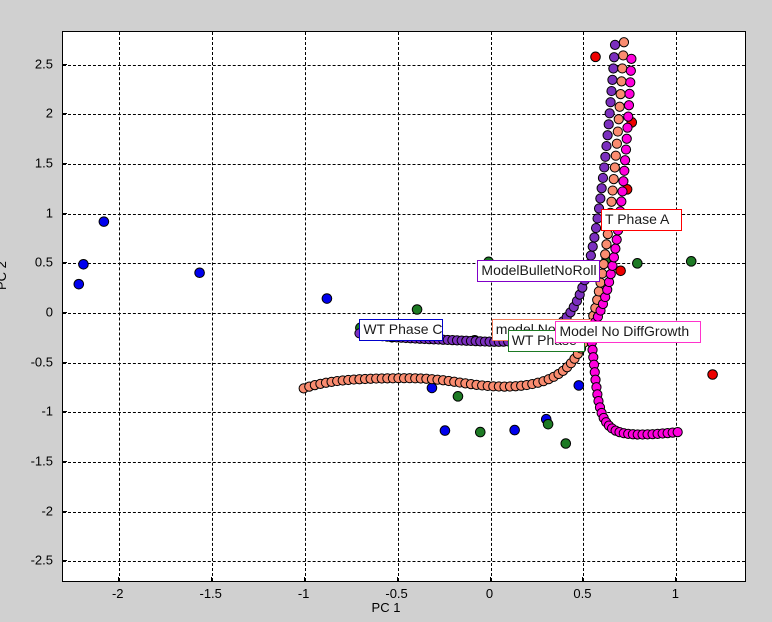 This screenshot has width=772, height=622. Describe the element at coordinates (49, 113) in the screenshot. I see `y-tick-label: 2` at that location.